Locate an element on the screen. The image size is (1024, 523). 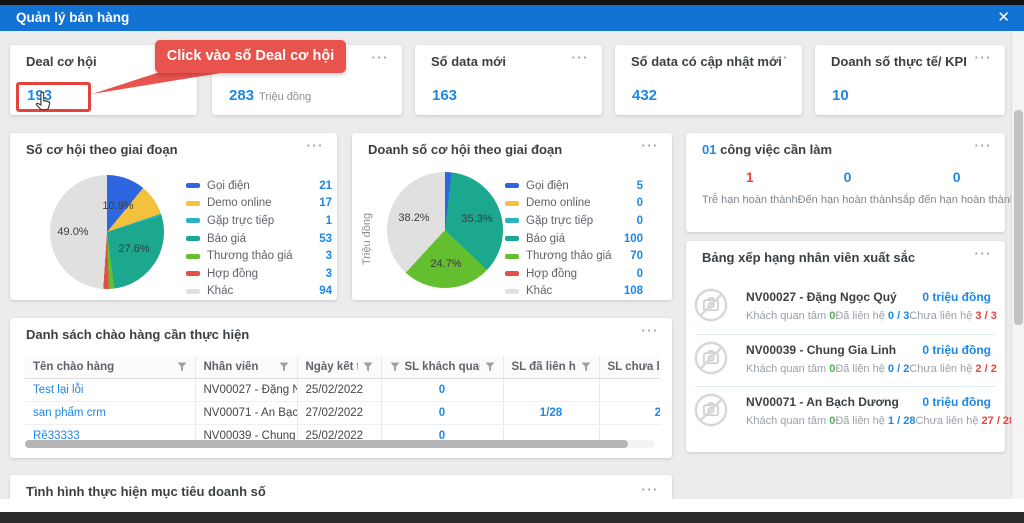
horizontal-scrollbar-track is located at coordinates (340, 444).